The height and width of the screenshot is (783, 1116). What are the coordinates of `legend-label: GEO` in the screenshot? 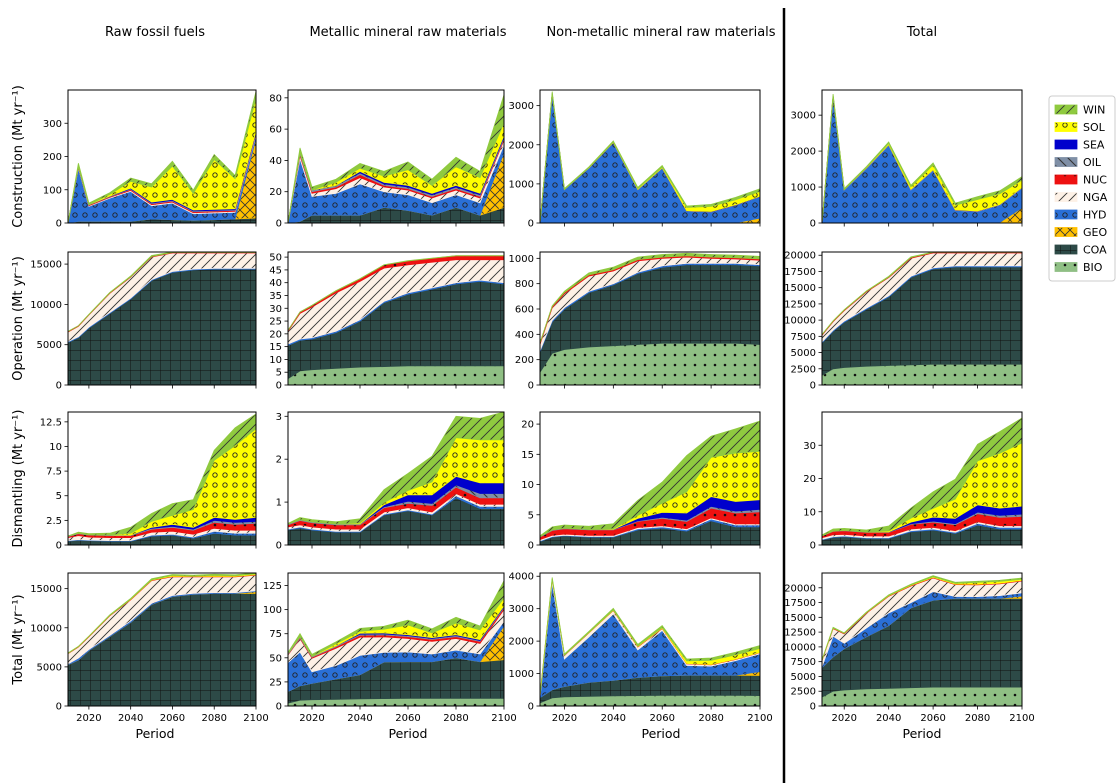 It's located at (1095, 232).